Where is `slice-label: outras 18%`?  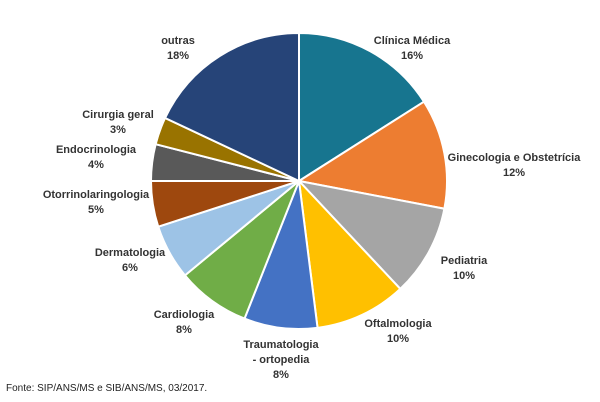
slice-label: outras 18% is located at coordinates (178, 48).